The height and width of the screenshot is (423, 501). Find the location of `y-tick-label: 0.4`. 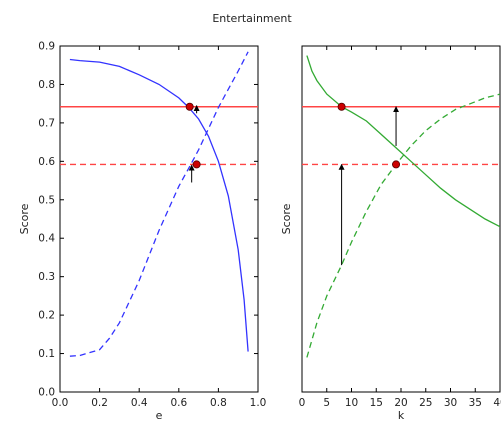

y-tick-label: 0.4 is located at coordinates (46, 239).